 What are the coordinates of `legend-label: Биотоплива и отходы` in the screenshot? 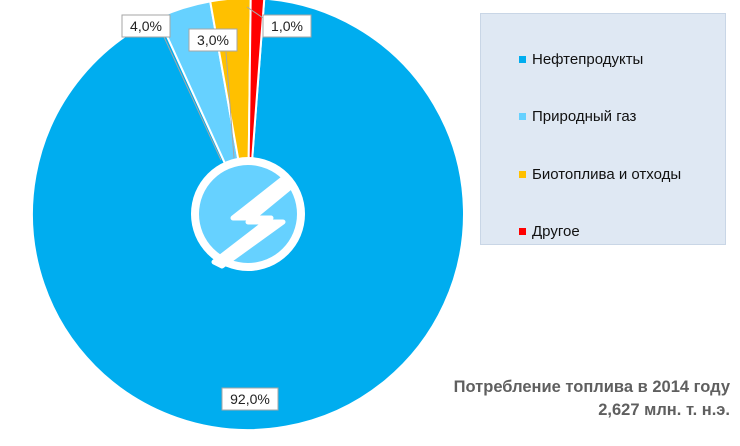 It's located at (607, 174).